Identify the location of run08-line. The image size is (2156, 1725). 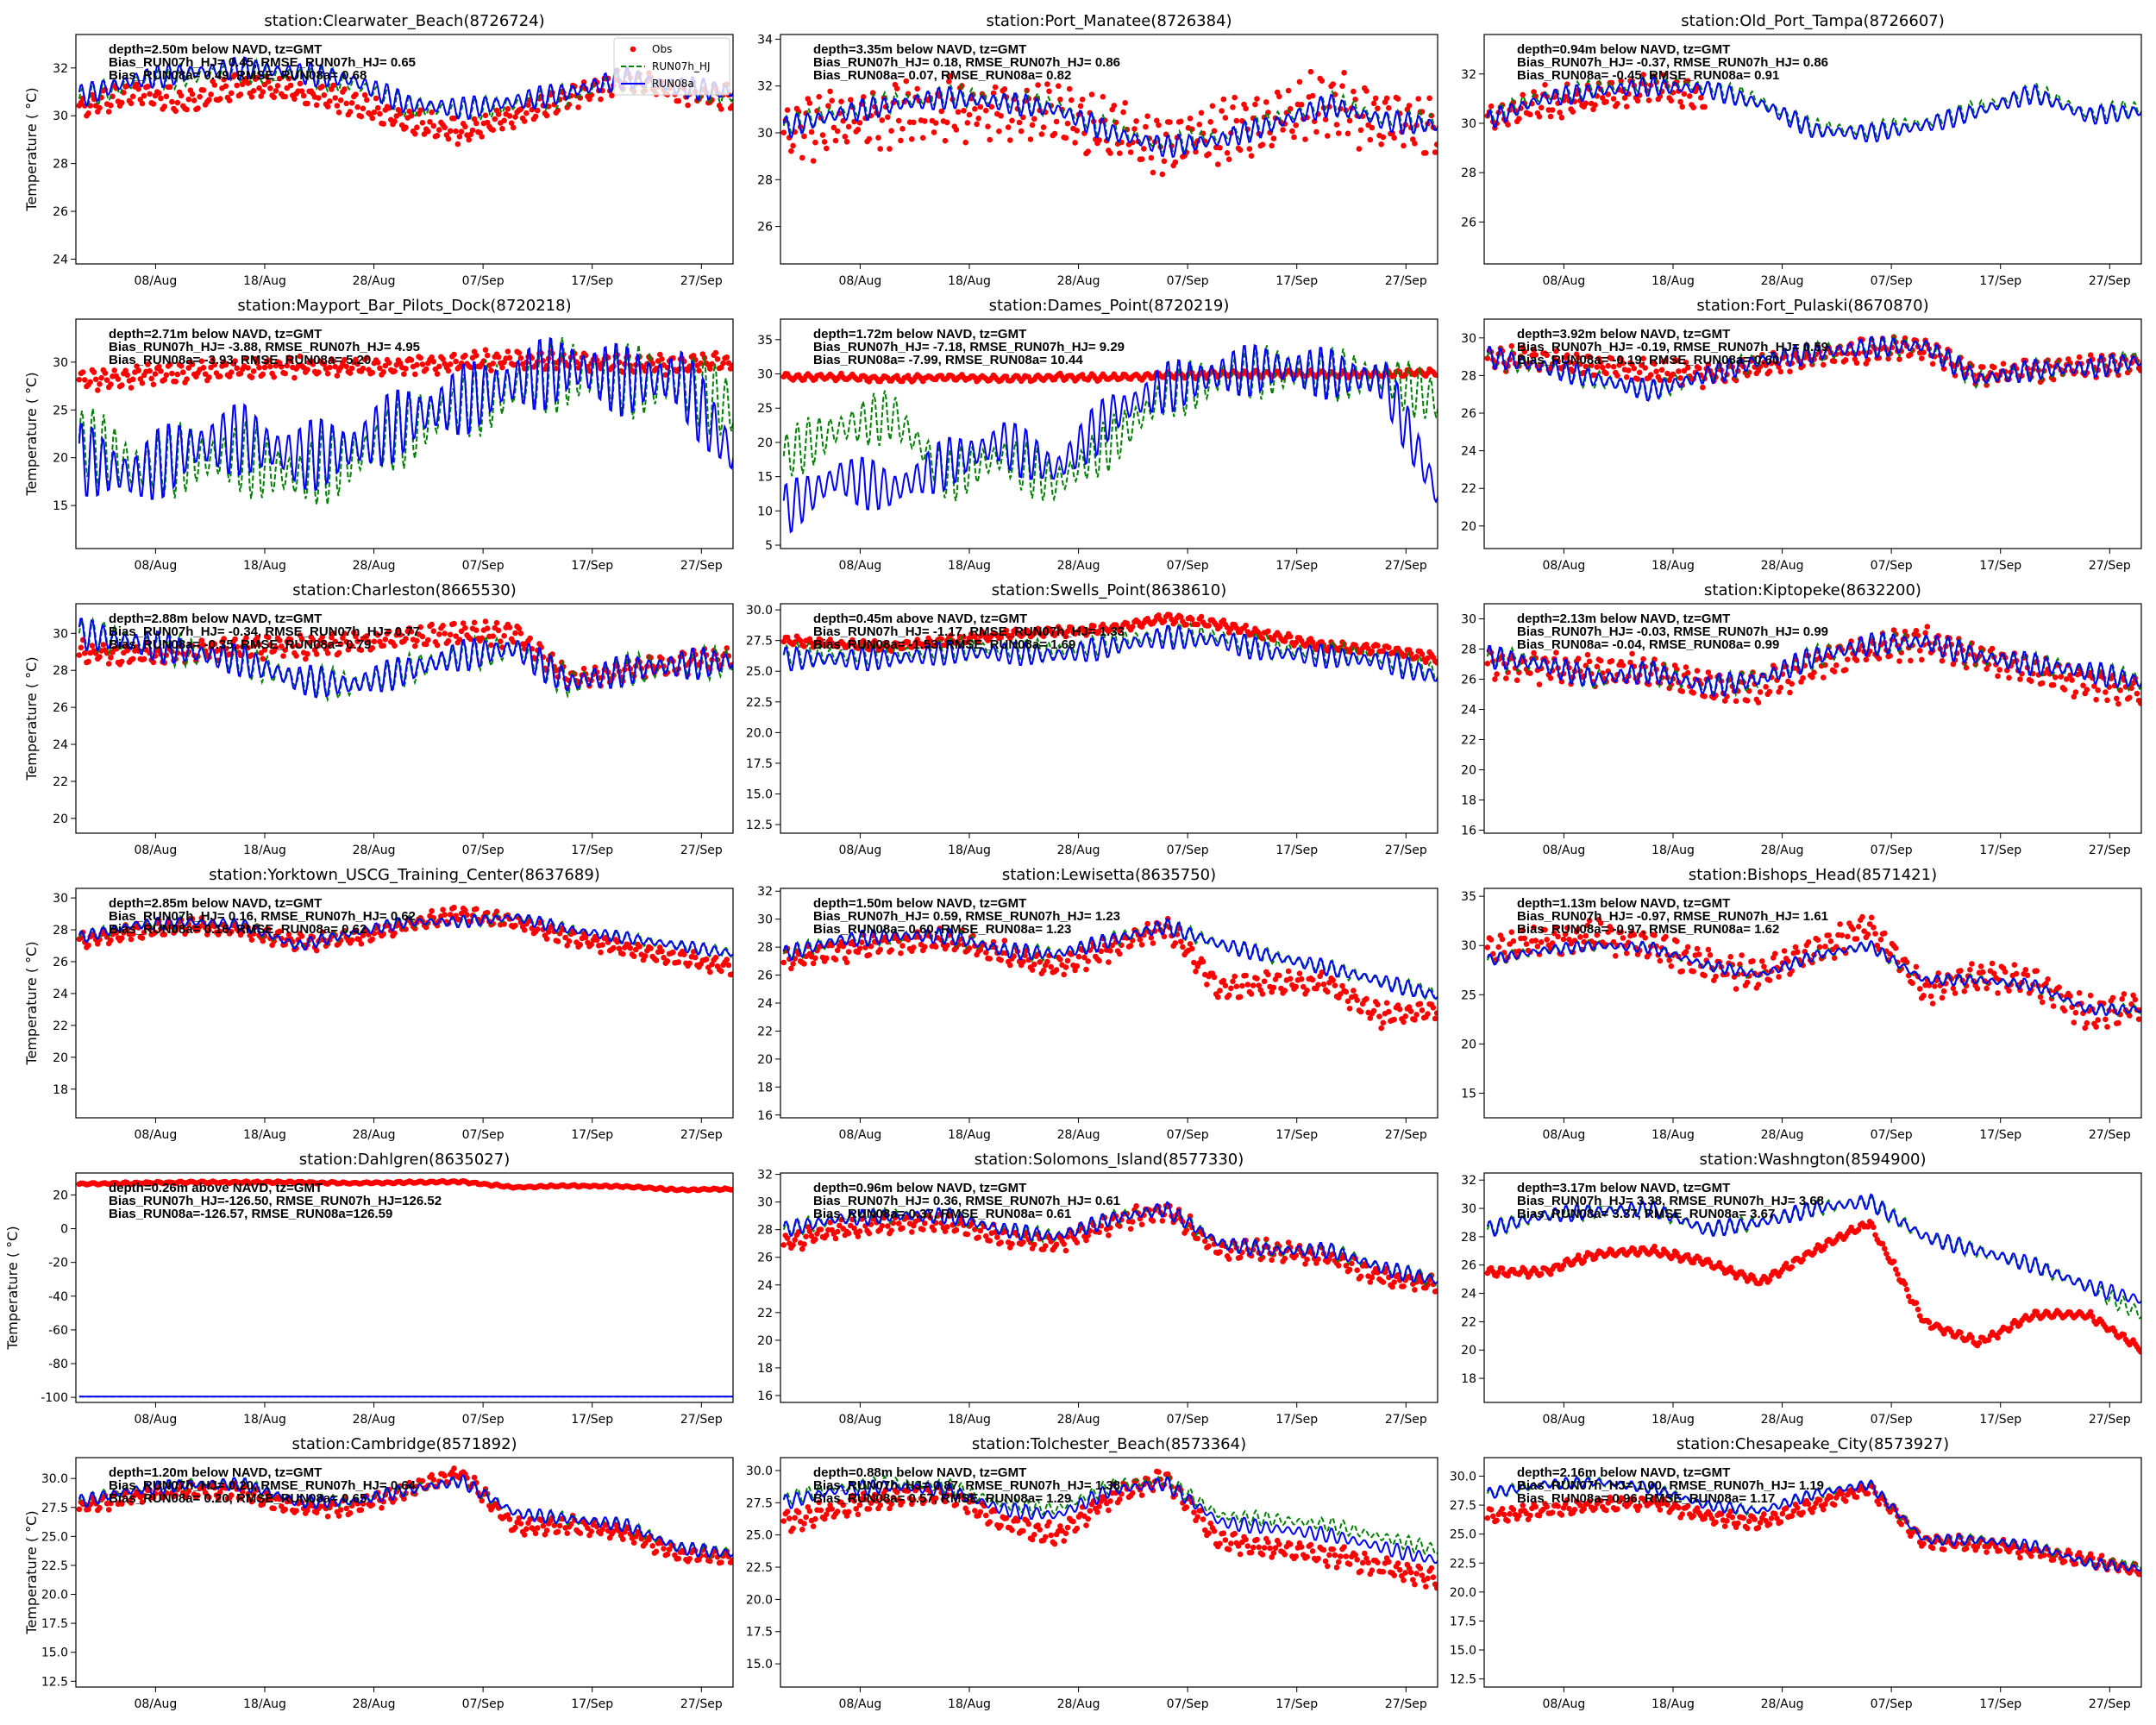
(1813, 110).